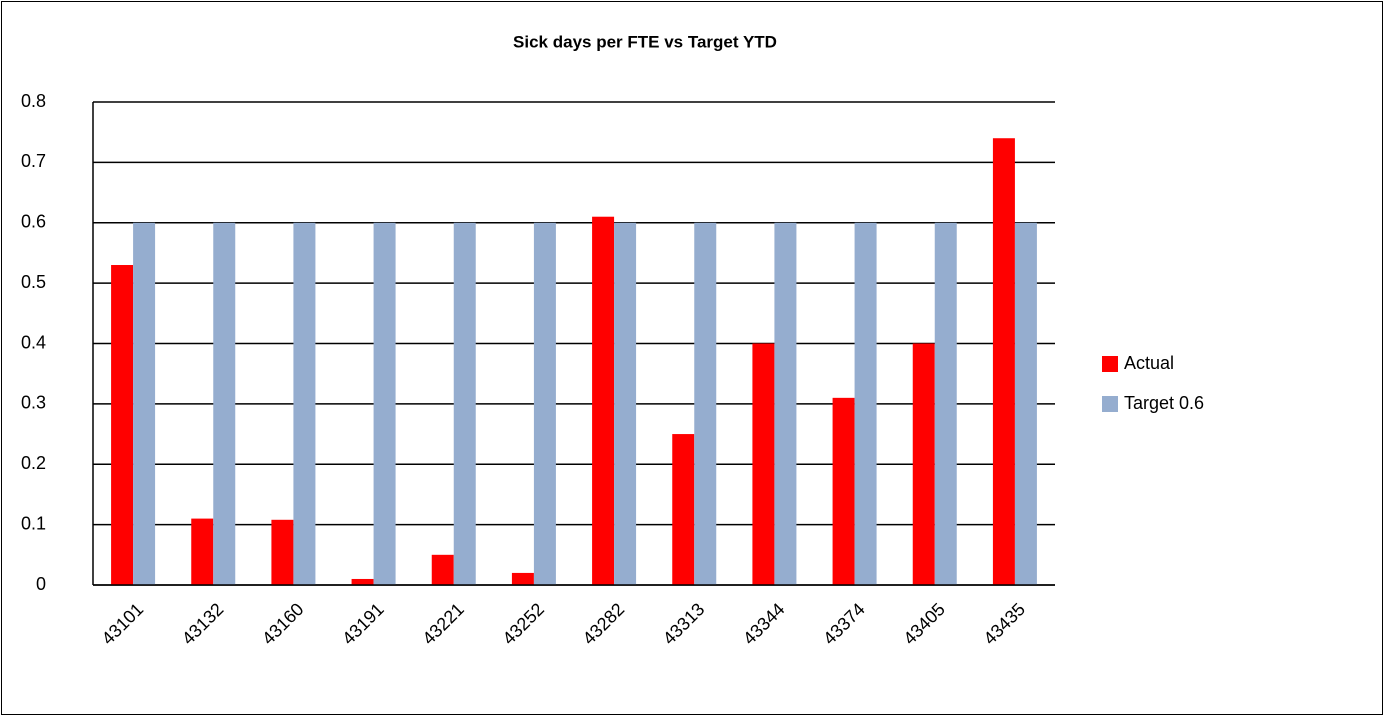 The height and width of the screenshot is (717, 1386). What do you see at coordinates (33, 342) in the screenshot?
I see `y-tick-label: 0.4` at bounding box center [33, 342].